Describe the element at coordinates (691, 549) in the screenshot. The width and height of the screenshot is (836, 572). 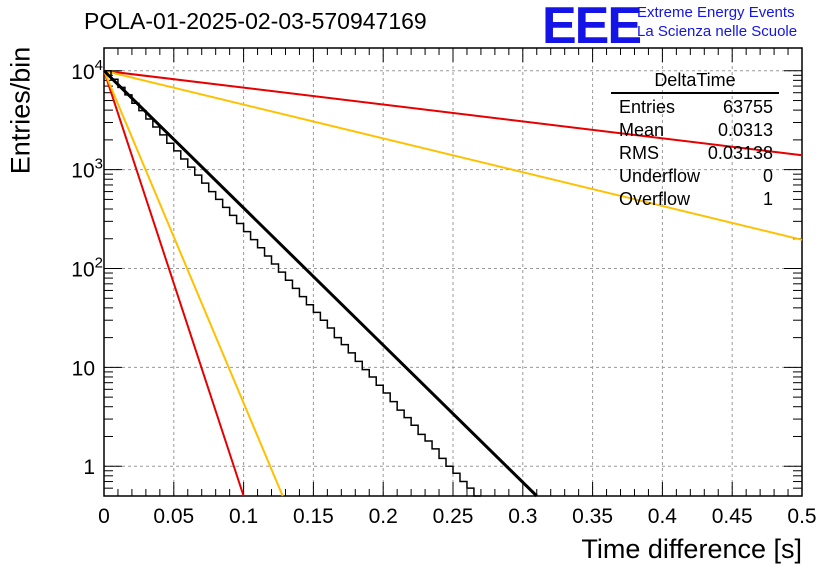
I see `x-axis-label: Time difference [s]` at that location.